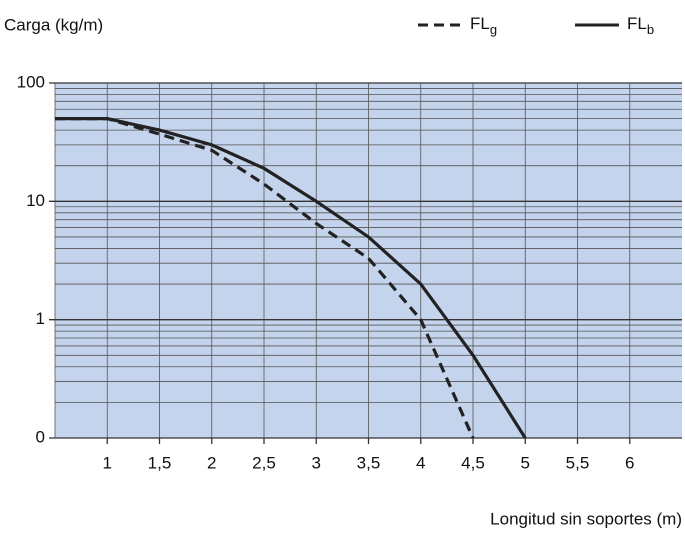 This screenshot has width=685, height=533. Describe the element at coordinates (578, 462) in the screenshot. I see `x-tick-label: 5,5` at that location.